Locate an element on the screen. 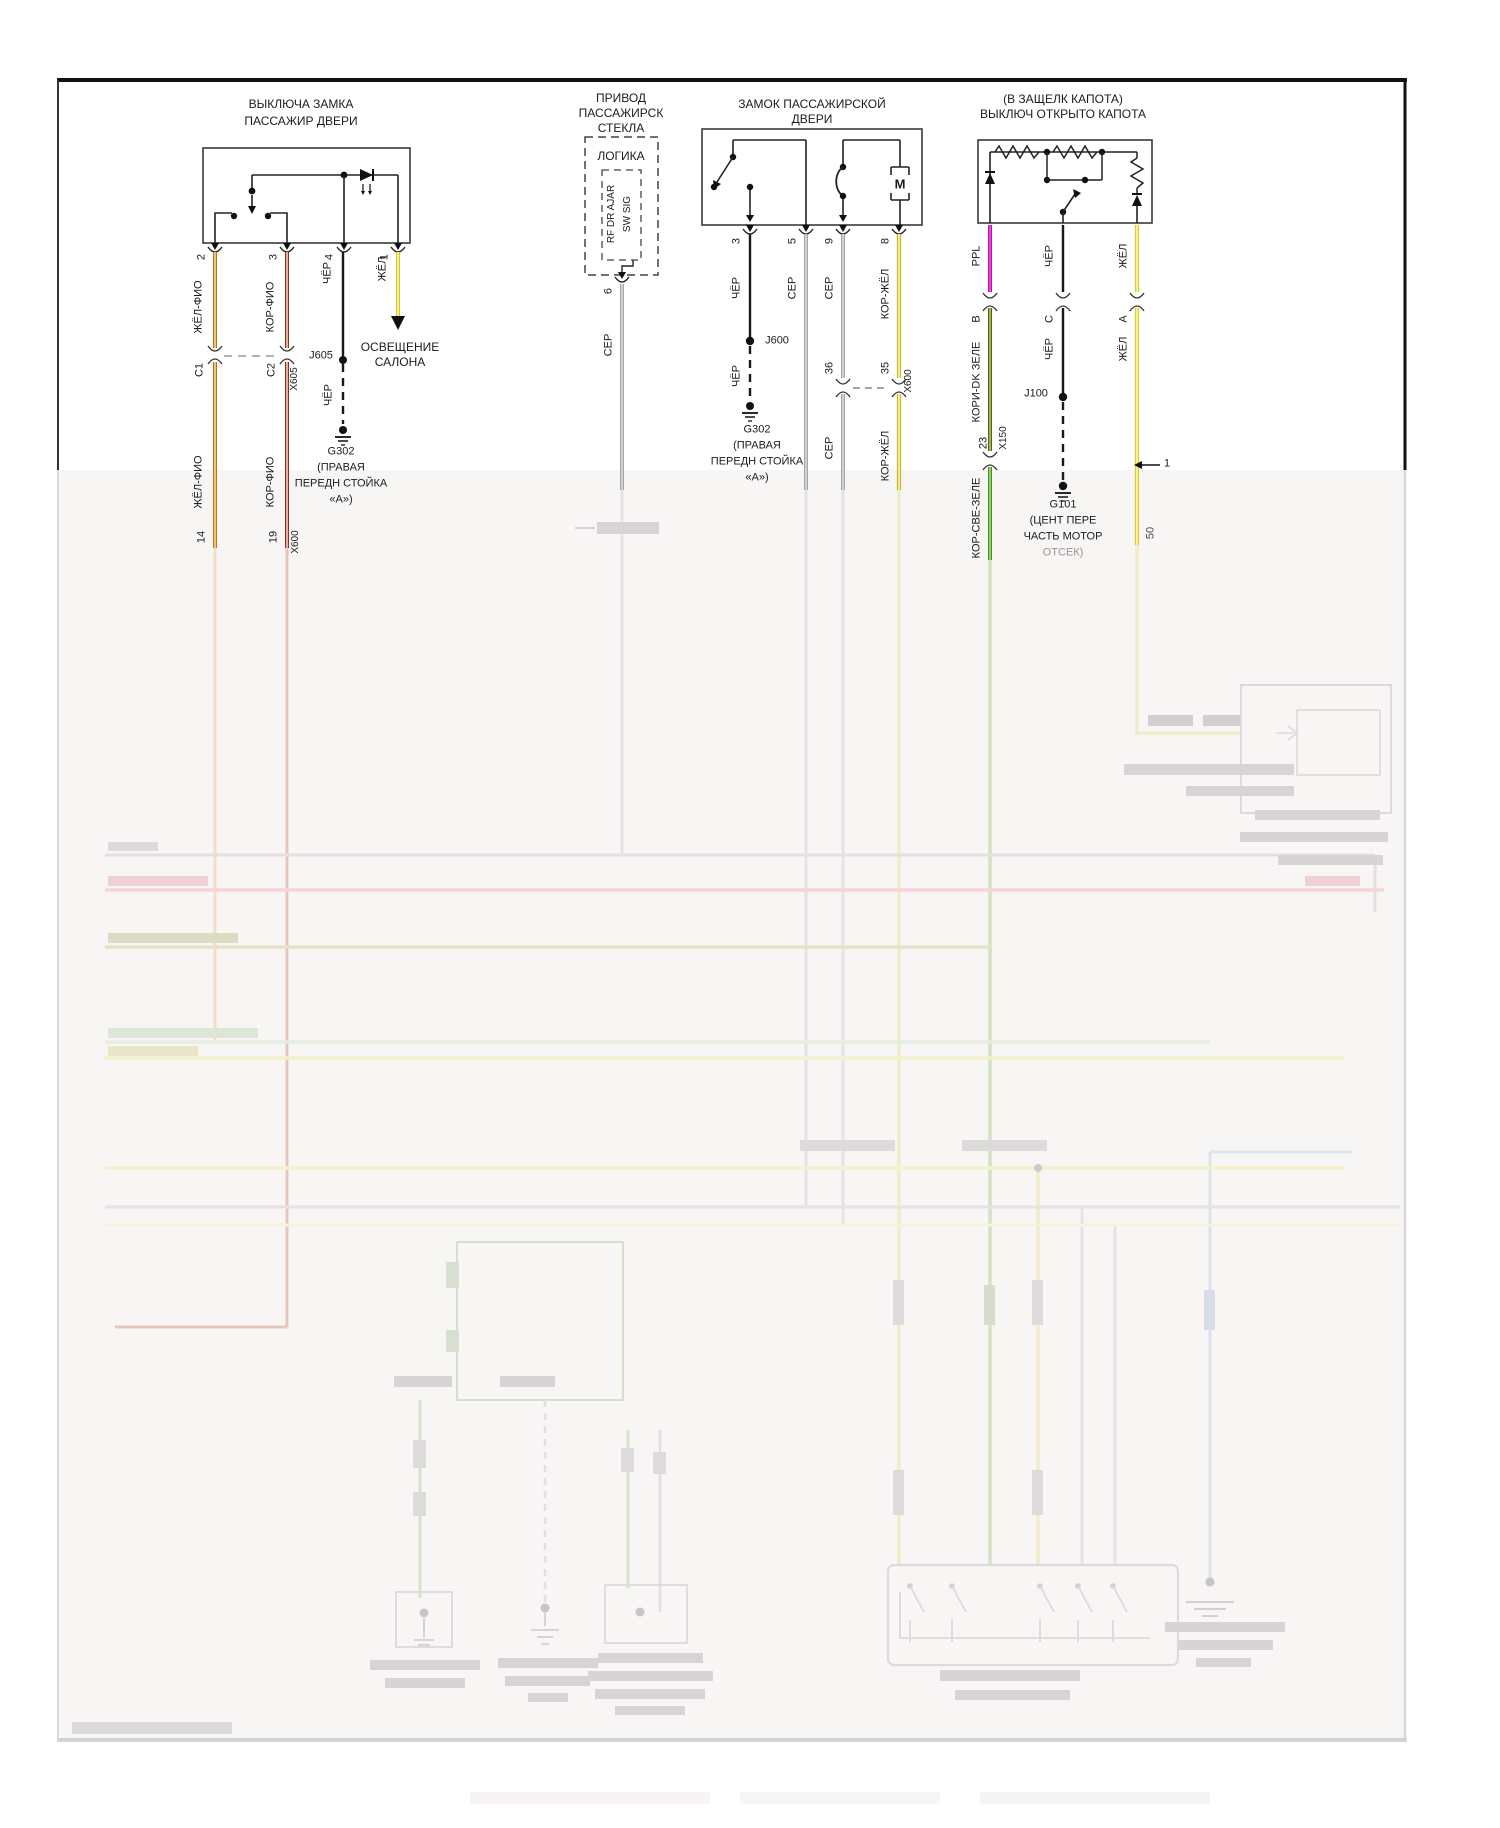  ground-g302a-desc3: «А») is located at coordinates (341, 499).